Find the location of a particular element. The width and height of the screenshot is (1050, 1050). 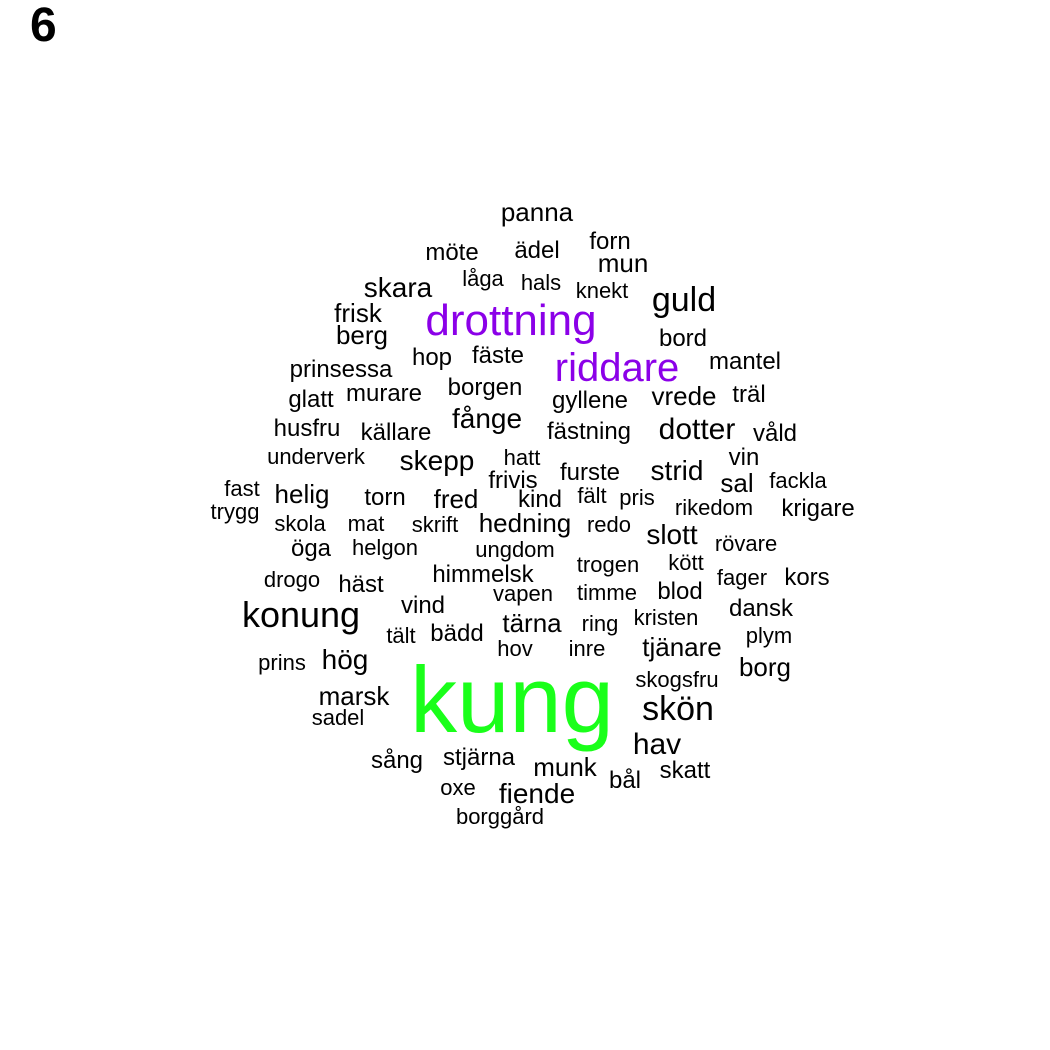

cloud-word: riddare is located at coordinates (617, 368).